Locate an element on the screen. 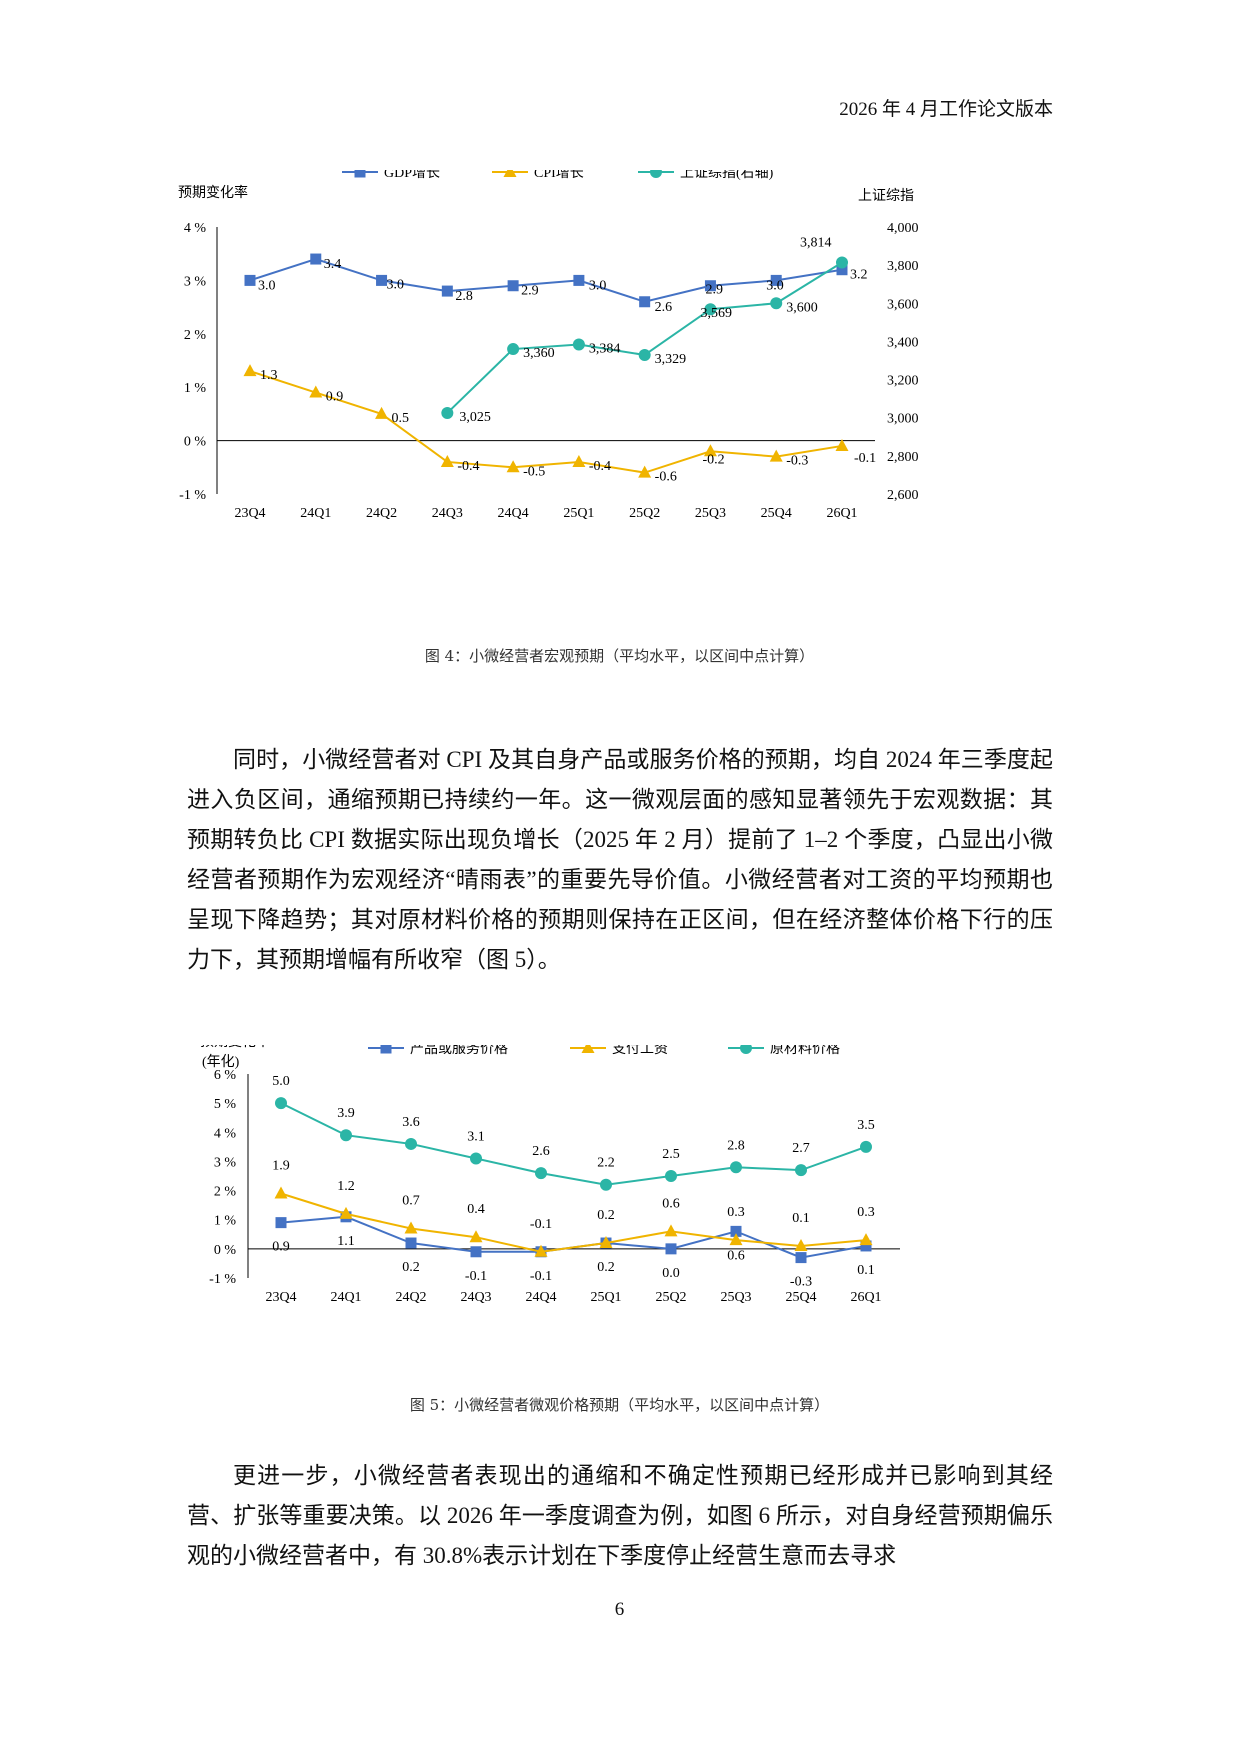 Image resolution: width=1239 pixels, height=1753 pixels. y-axis-sublabel: (年化) is located at coordinates (221, 1062).